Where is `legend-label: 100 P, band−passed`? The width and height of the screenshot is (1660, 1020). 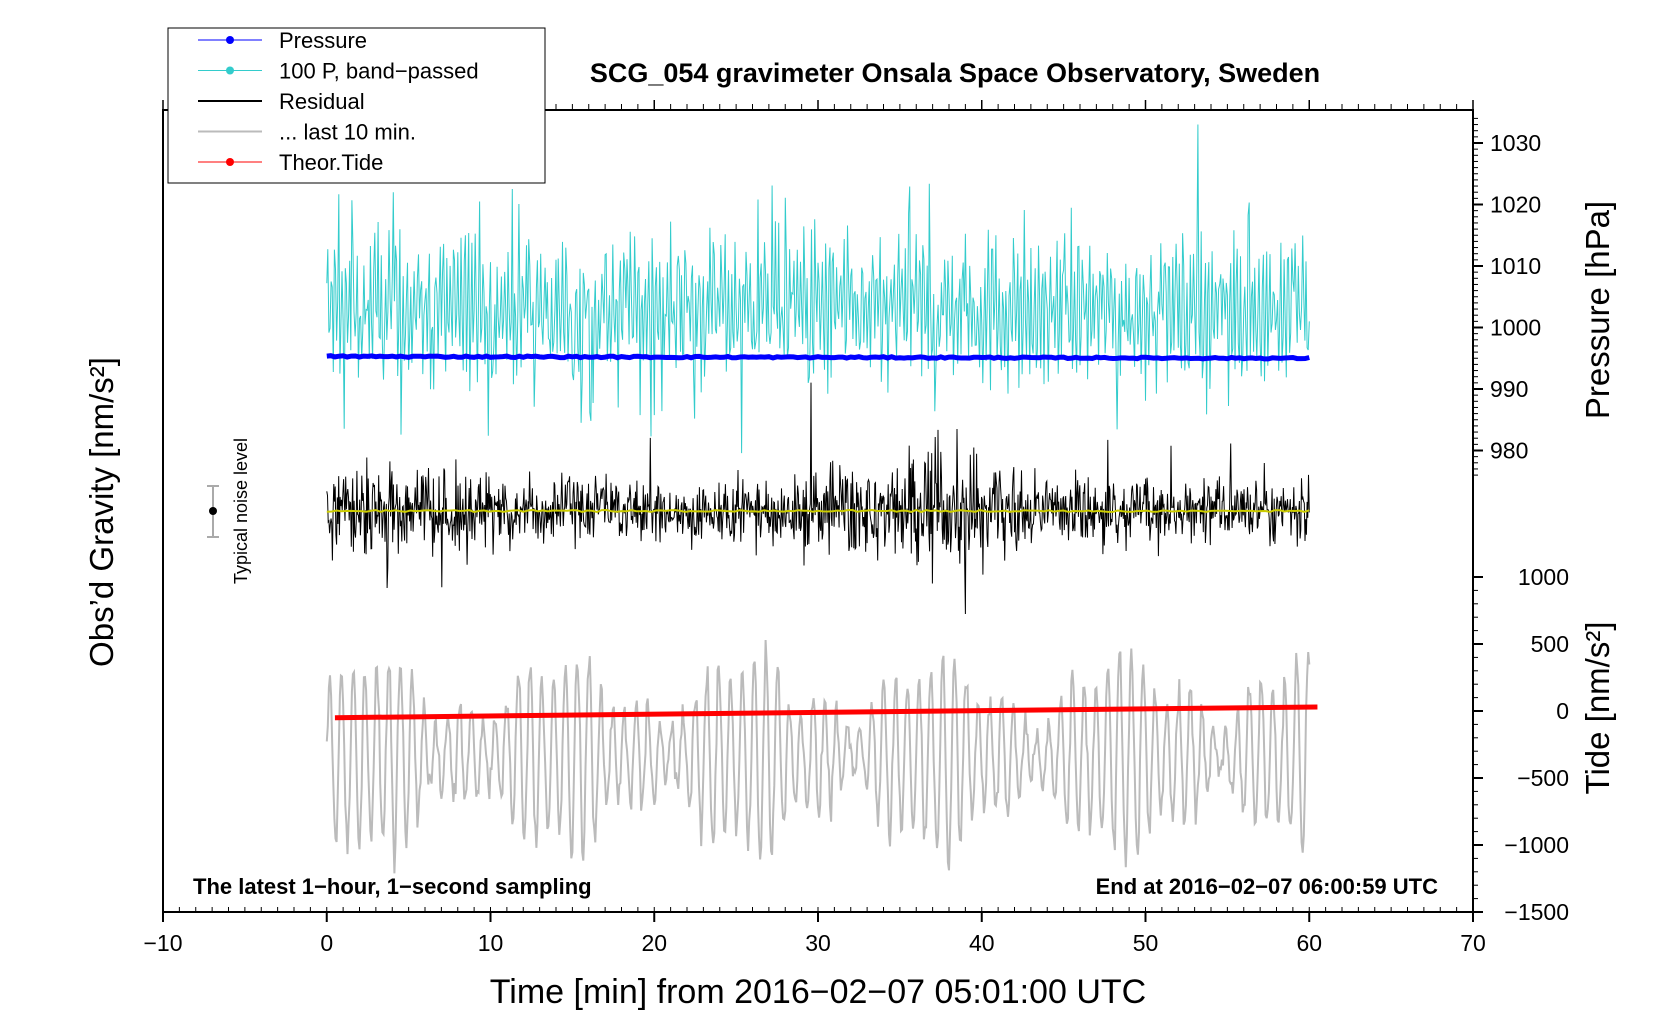 legend-label: 100 P, band−passed is located at coordinates (379, 71).